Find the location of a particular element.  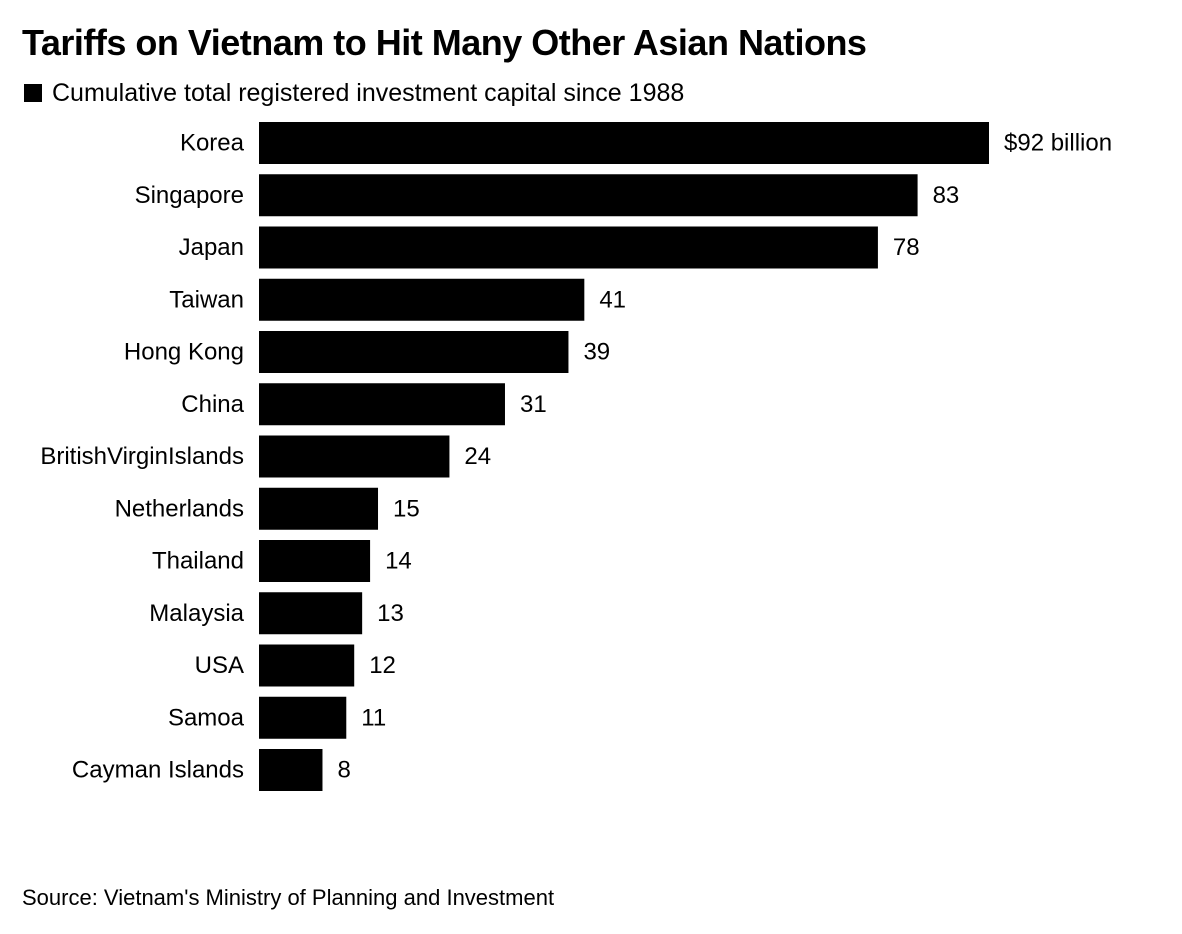

bar-thailand is located at coordinates (315, 561).